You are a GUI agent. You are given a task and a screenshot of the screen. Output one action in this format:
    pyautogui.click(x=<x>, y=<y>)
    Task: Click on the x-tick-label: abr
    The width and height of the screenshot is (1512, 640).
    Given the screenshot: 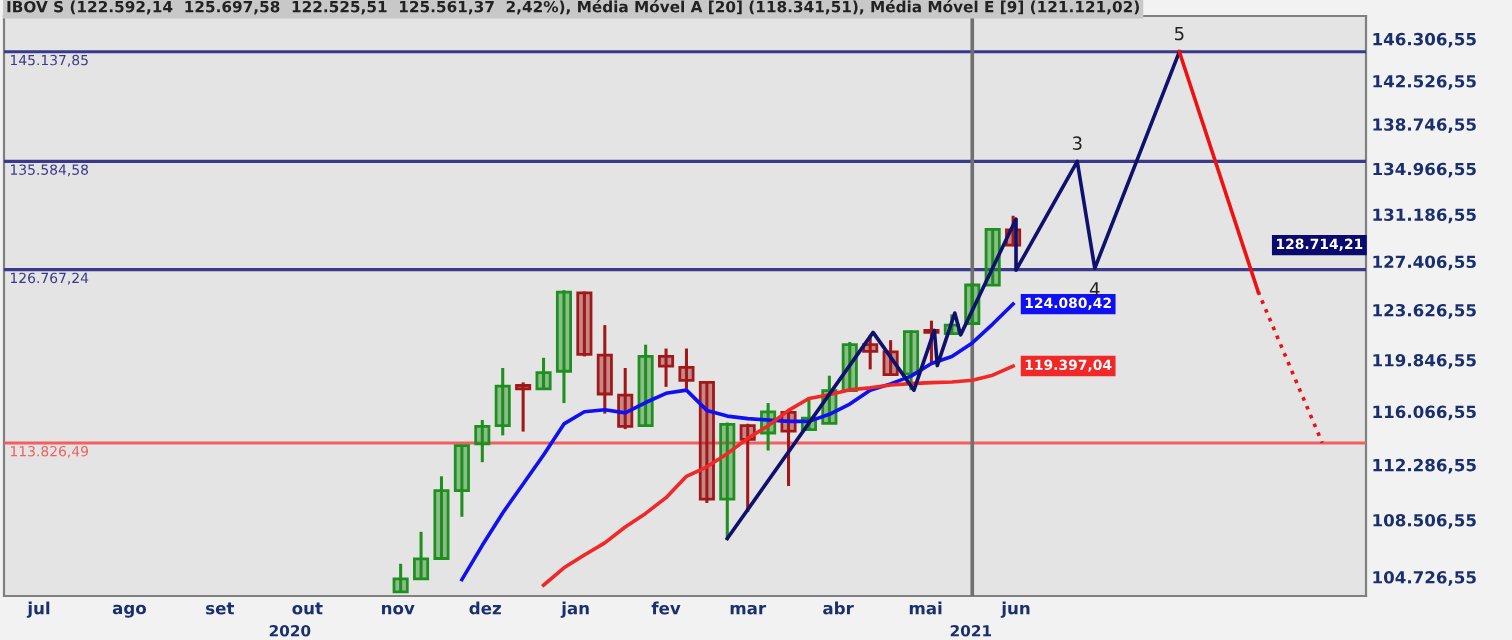 What is the action you would take?
    pyautogui.click(x=838, y=608)
    